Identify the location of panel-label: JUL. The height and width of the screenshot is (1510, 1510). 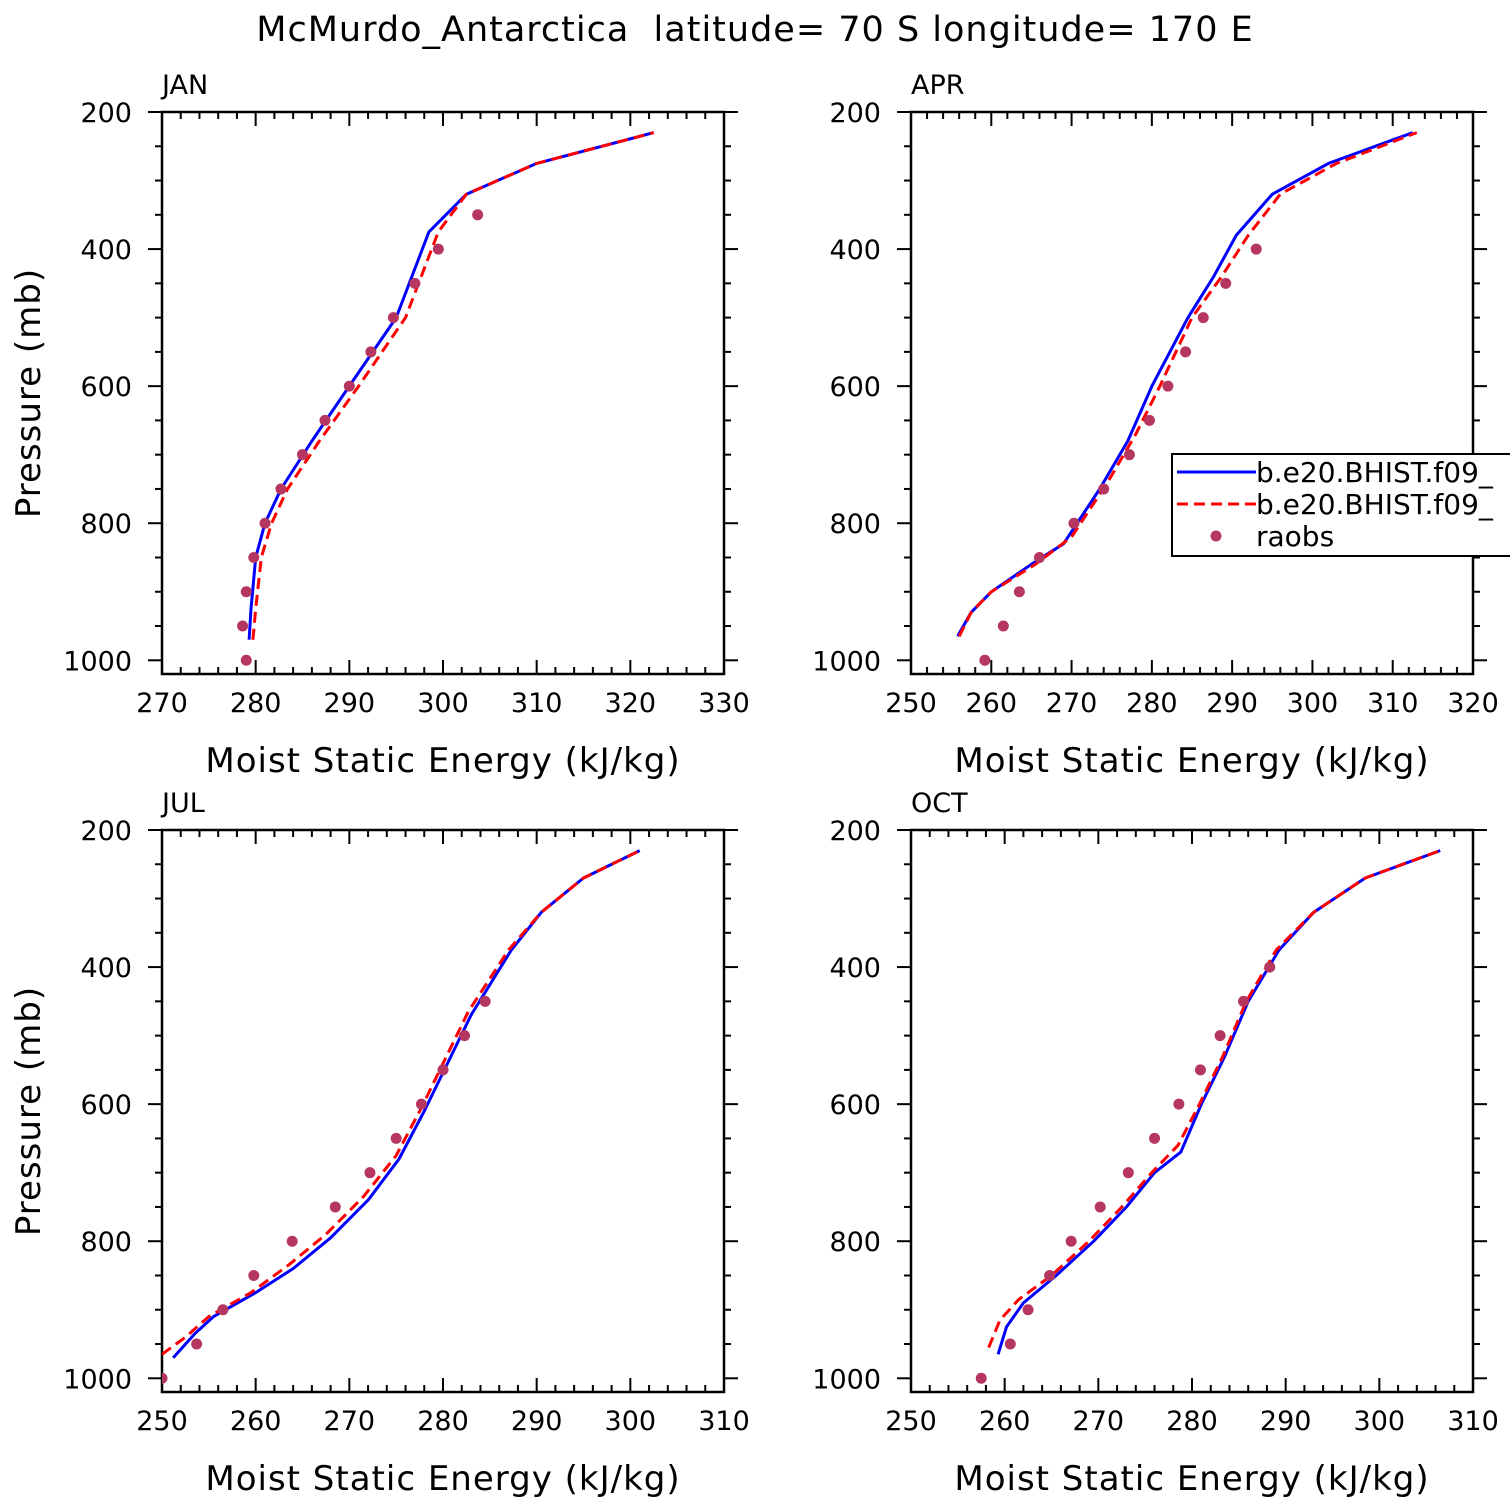
(182, 803).